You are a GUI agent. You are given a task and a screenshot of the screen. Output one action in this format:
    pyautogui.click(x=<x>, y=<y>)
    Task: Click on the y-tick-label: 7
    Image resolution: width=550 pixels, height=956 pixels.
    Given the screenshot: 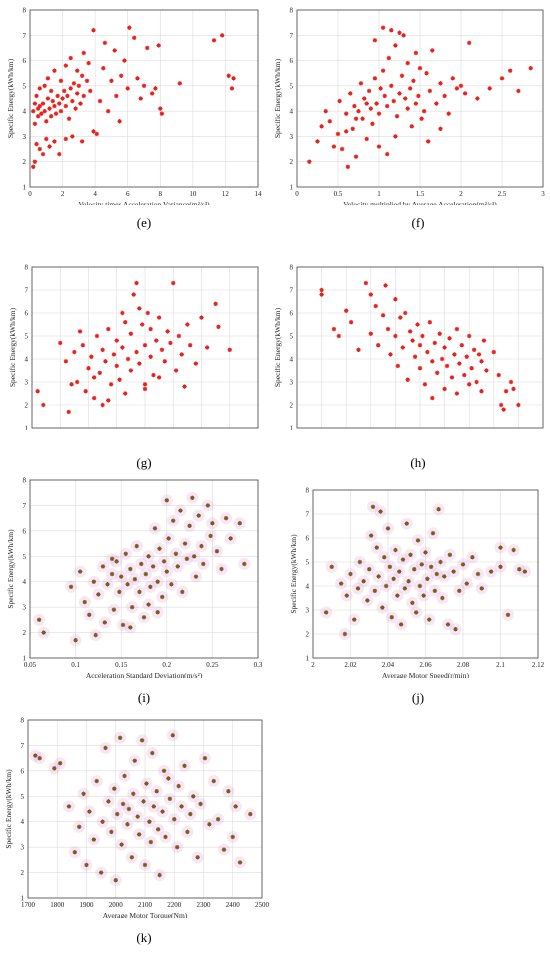 What is the action you would take?
    pyautogui.click(x=27, y=291)
    